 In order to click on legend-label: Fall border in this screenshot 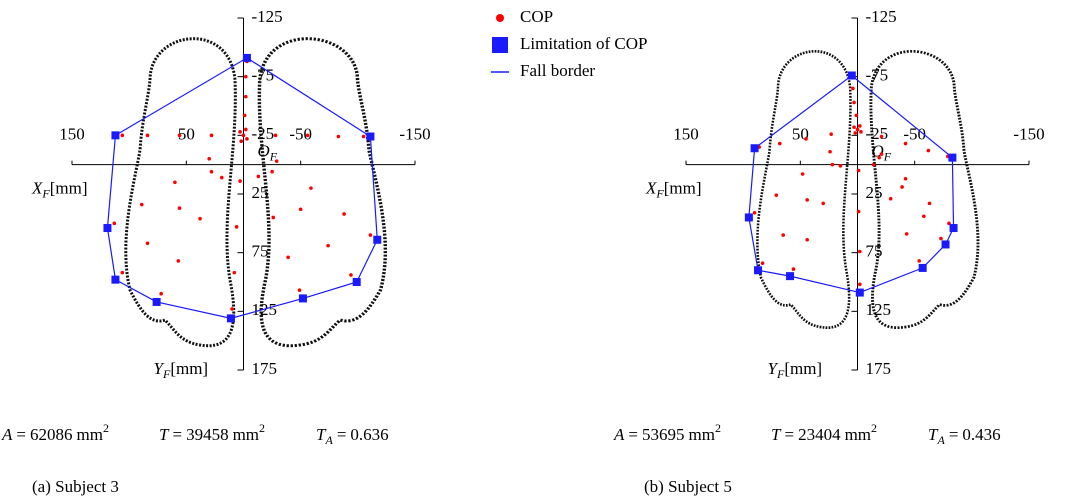, I will do `click(557, 70)`.